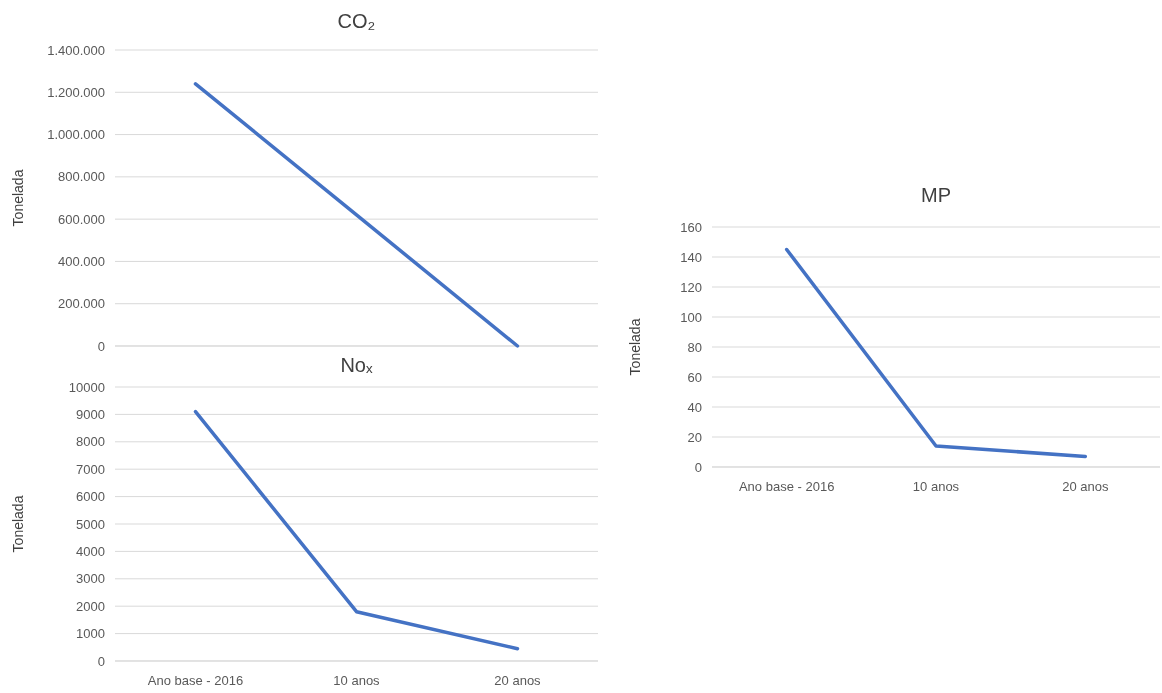 The image size is (1162, 693). Describe the element at coordinates (90, 551) in the screenshot. I see `y-tick-label: 4000` at that location.